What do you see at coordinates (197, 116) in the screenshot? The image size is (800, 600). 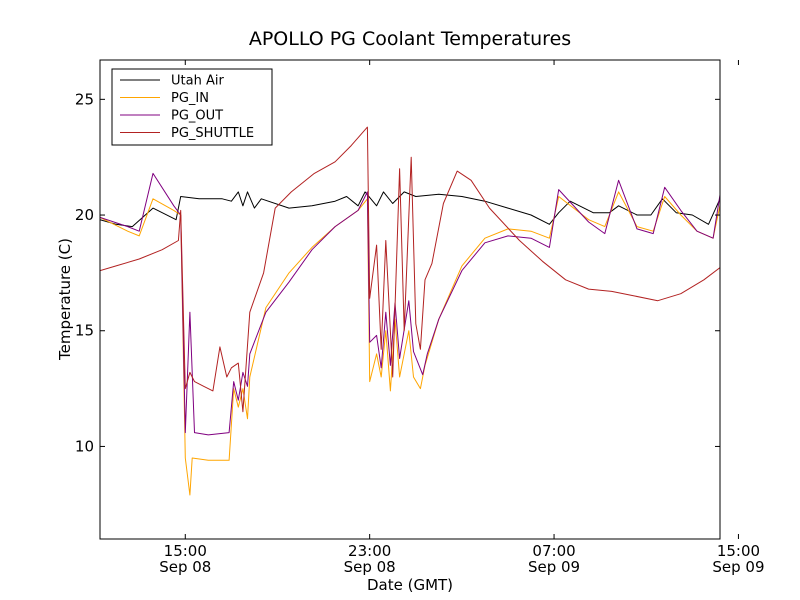 I see `legend-label: PG_OUT` at bounding box center [197, 116].